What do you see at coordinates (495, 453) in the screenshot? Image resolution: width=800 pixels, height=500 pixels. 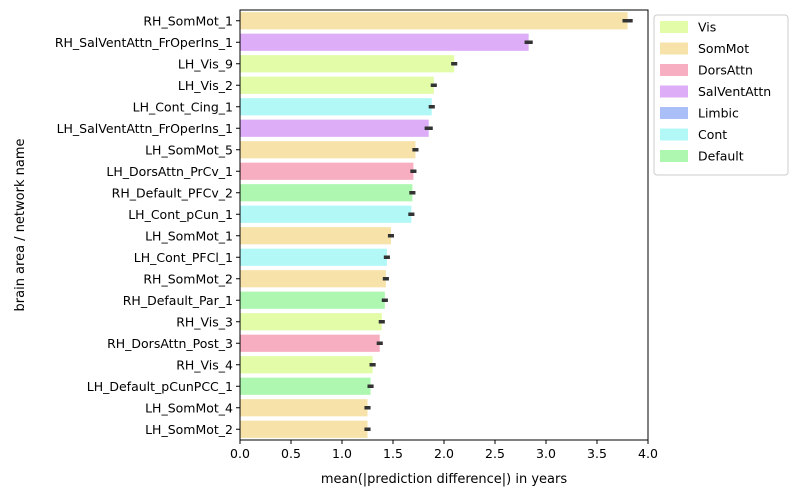 I see `x-tick-label: 2.5` at bounding box center [495, 453].